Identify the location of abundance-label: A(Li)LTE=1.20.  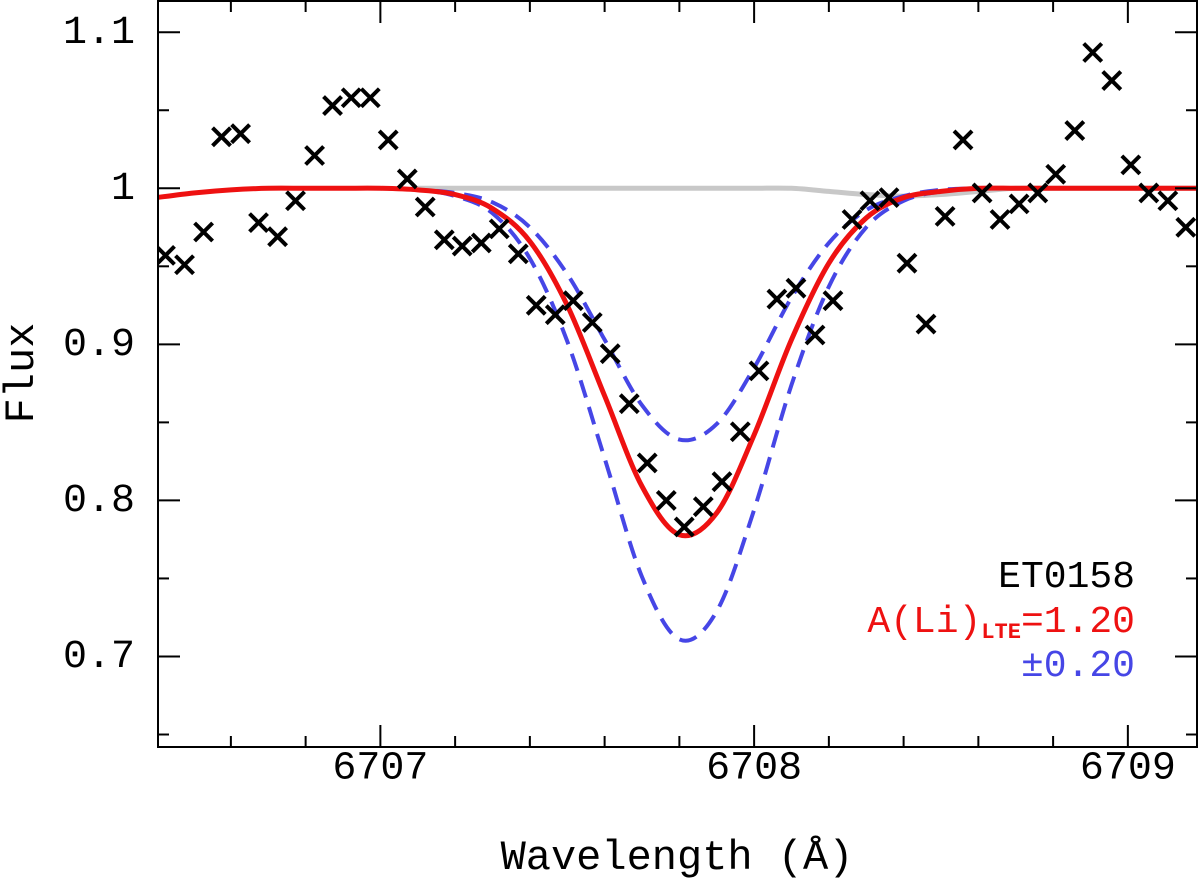
(1001, 623).